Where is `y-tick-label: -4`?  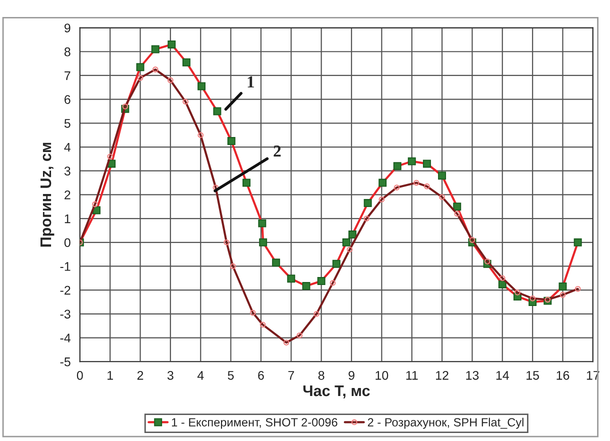
y-tick-label: -4 is located at coordinates (65, 338).